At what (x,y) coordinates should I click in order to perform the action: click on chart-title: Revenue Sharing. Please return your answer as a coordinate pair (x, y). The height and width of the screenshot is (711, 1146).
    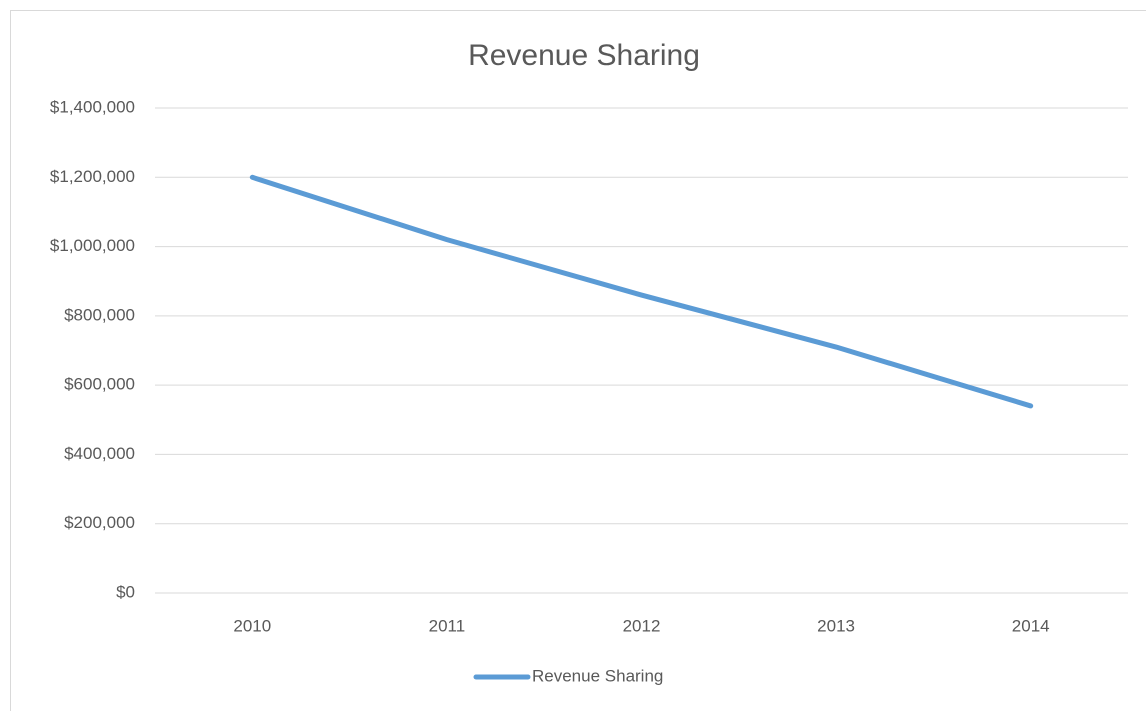
    Looking at the image, I should click on (584, 55).